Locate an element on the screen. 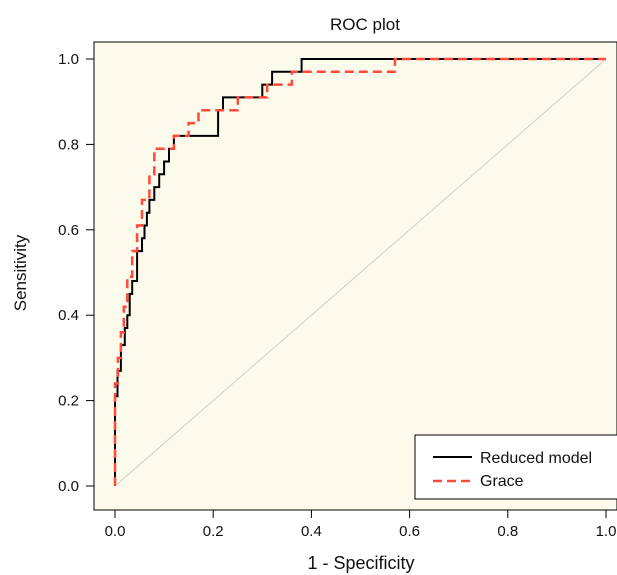 The height and width of the screenshot is (575, 617). x-tick-label: 0.8 is located at coordinates (507, 531).